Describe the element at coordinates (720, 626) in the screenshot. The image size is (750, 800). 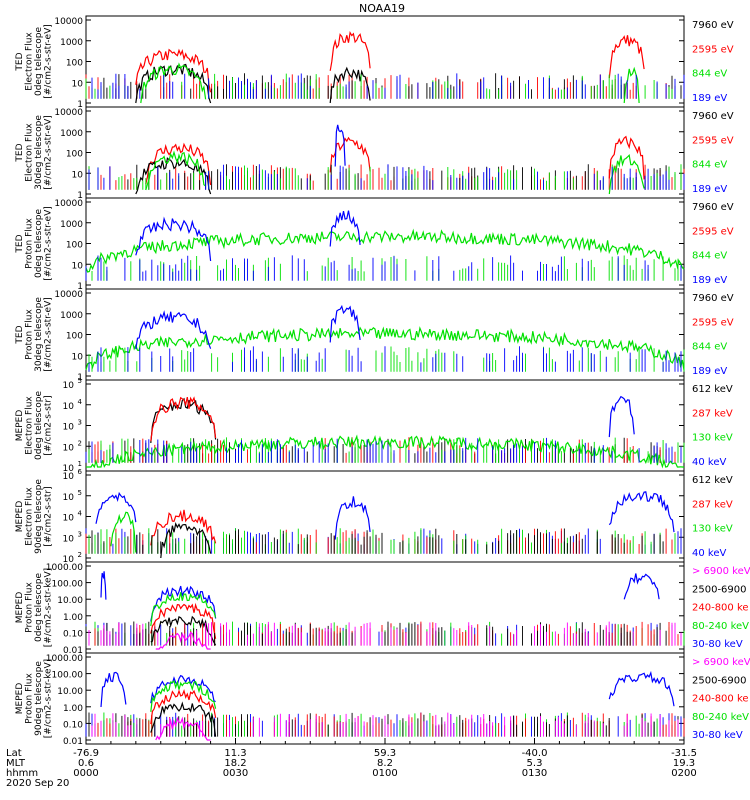
I see `legend-entry: 80-240 keV` at that location.